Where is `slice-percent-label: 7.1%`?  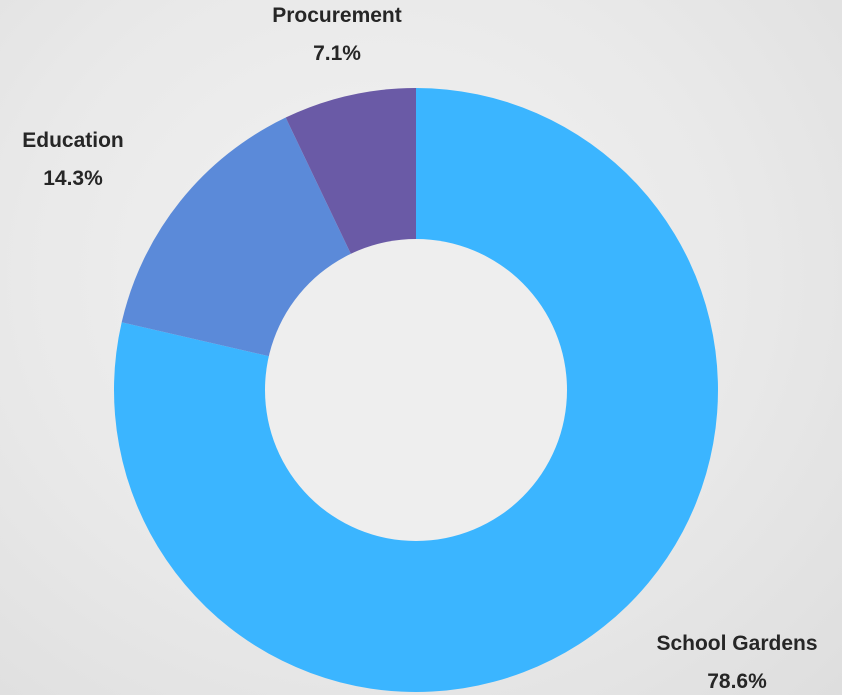
slice-percent-label: 7.1% is located at coordinates (337, 53).